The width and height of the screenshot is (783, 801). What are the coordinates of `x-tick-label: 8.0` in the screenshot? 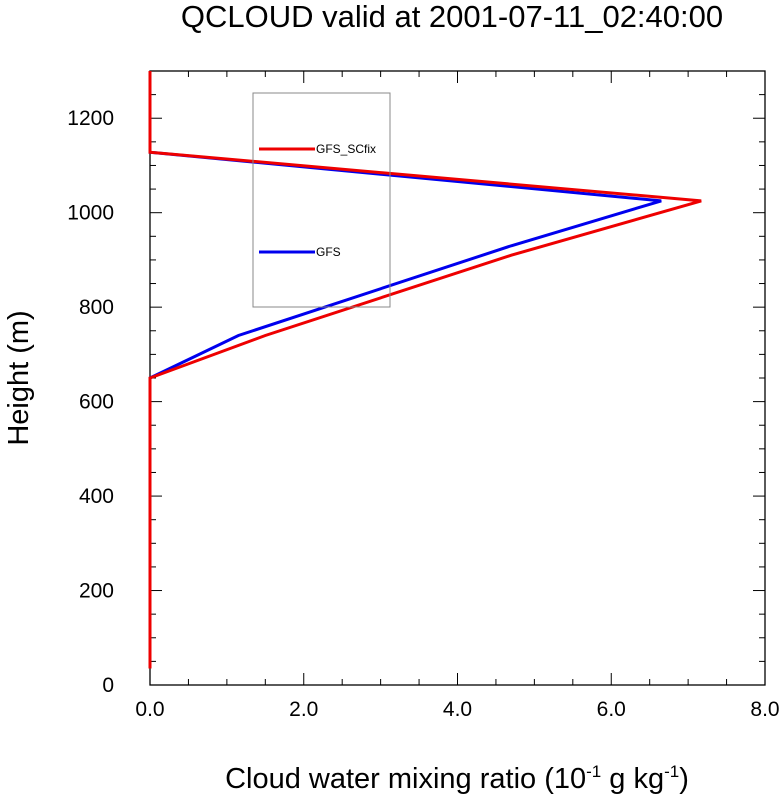 It's located at (764, 709).